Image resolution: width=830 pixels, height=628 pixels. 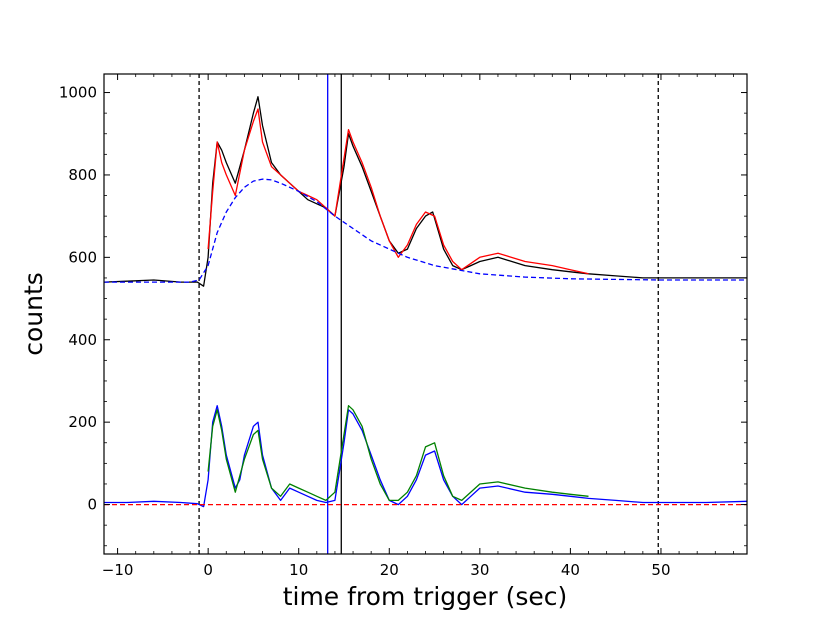 What do you see at coordinates (389, 570) in the screenshot?
I see `x-tick-label: 20` at bounding box center [389, 570].